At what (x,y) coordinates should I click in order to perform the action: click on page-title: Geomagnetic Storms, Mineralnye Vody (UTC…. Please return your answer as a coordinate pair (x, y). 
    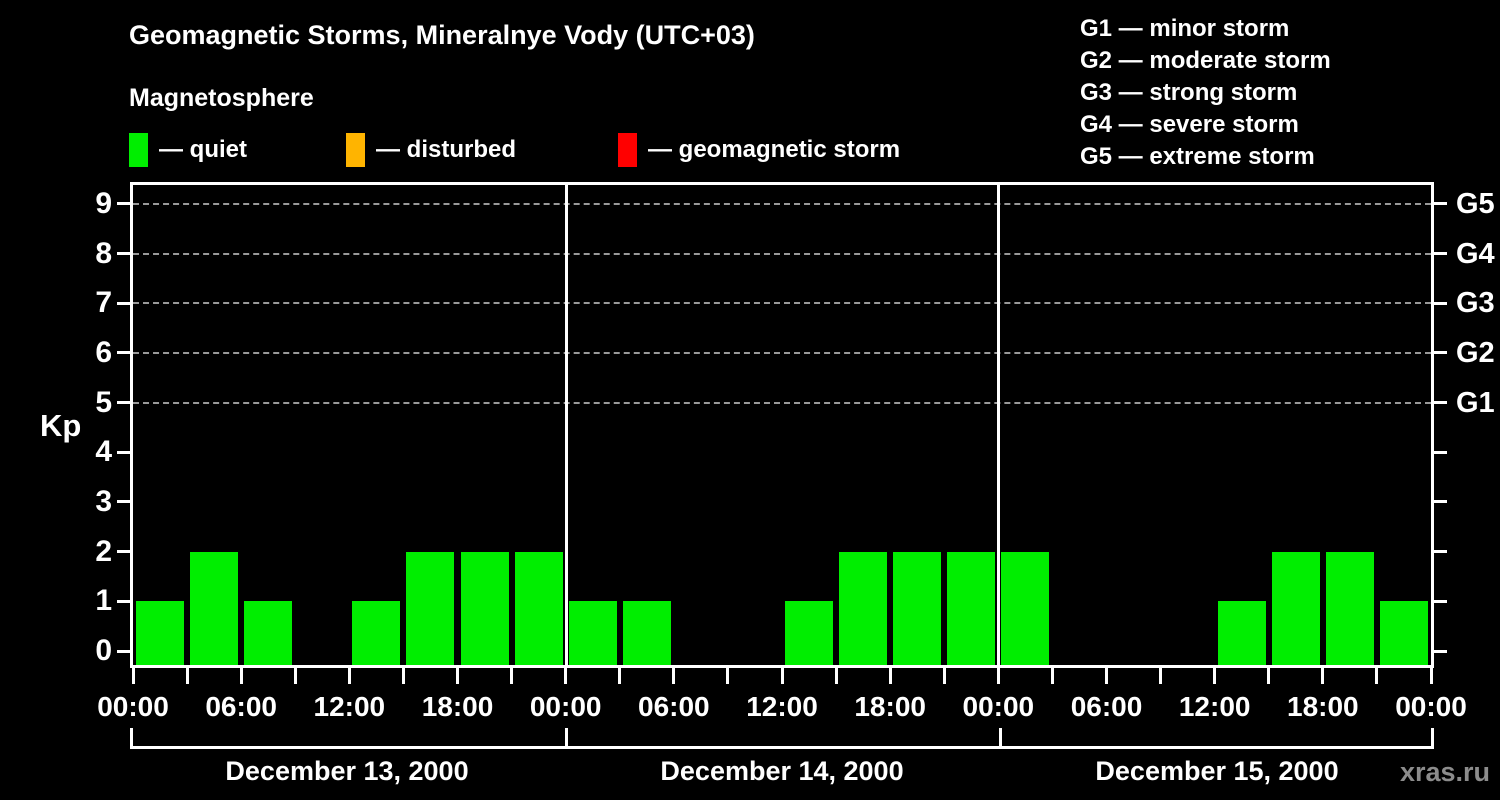
    Looking at the image, I should click on (442, 35).